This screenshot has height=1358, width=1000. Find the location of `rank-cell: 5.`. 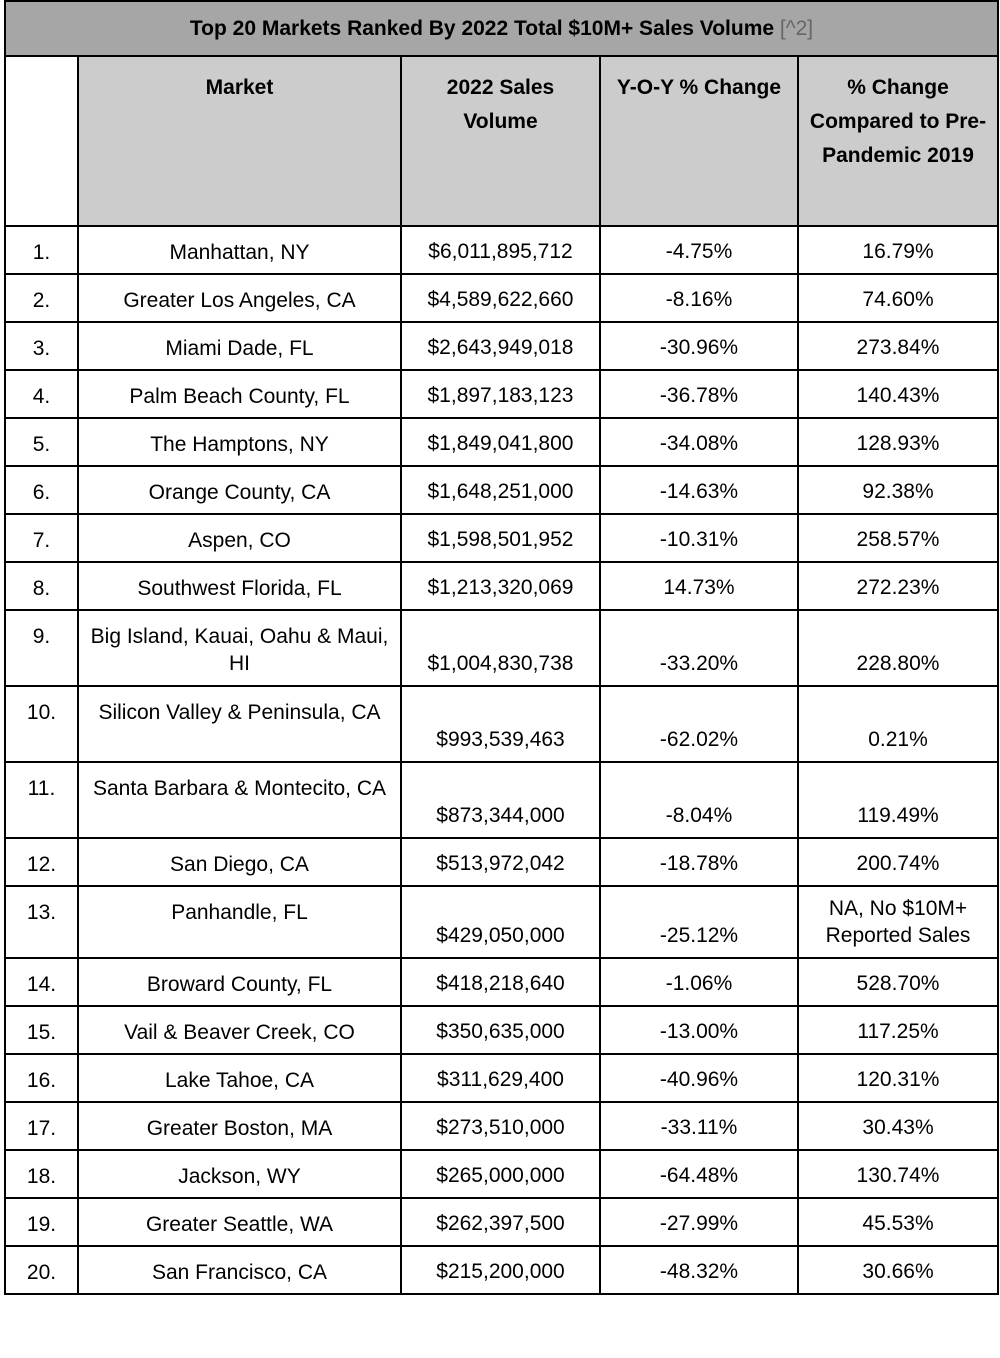

rank-cell: 5. is located at coordinates (41, 442).